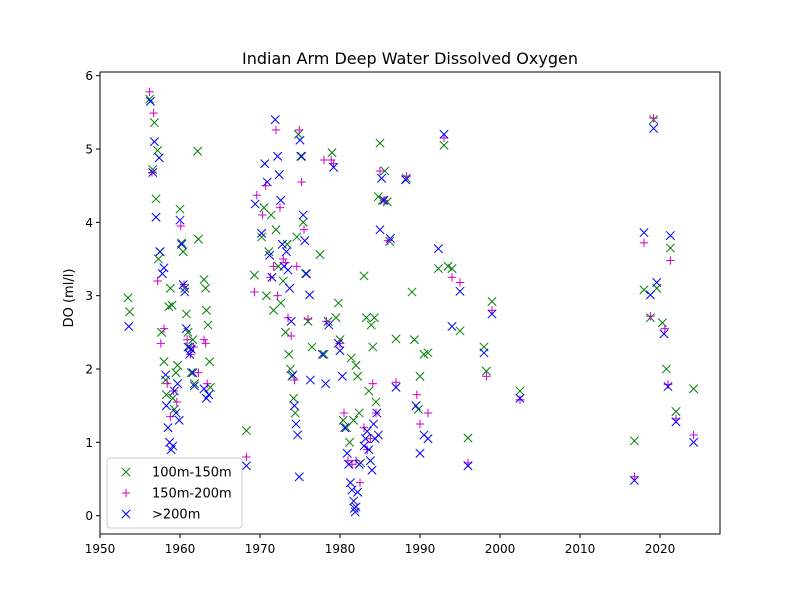 This screenshot has height=604, width=800. What do you see at coordinates (260, 549) in the screenshot?
I see `x-tick-label: 1970` at bounding box center [260, 549].